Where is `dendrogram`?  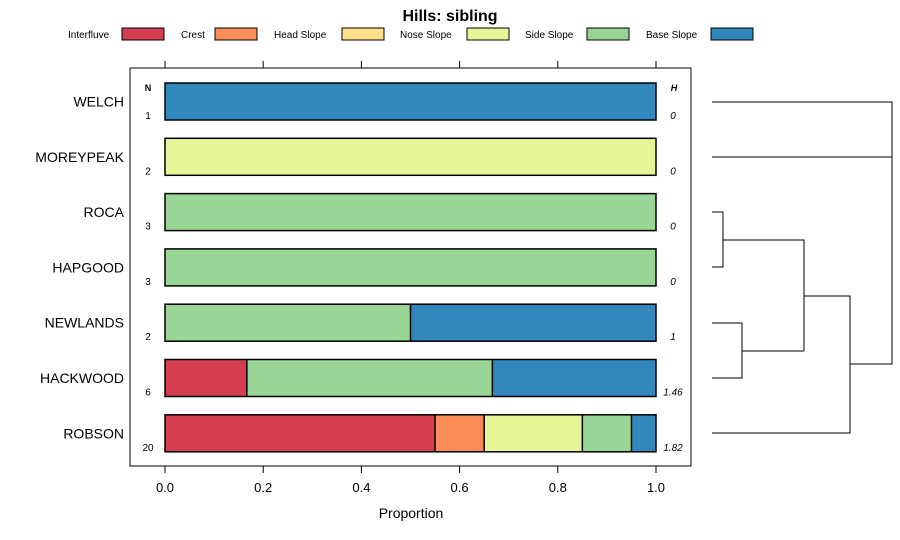 dendrogram is located at coordinates (802, 267).